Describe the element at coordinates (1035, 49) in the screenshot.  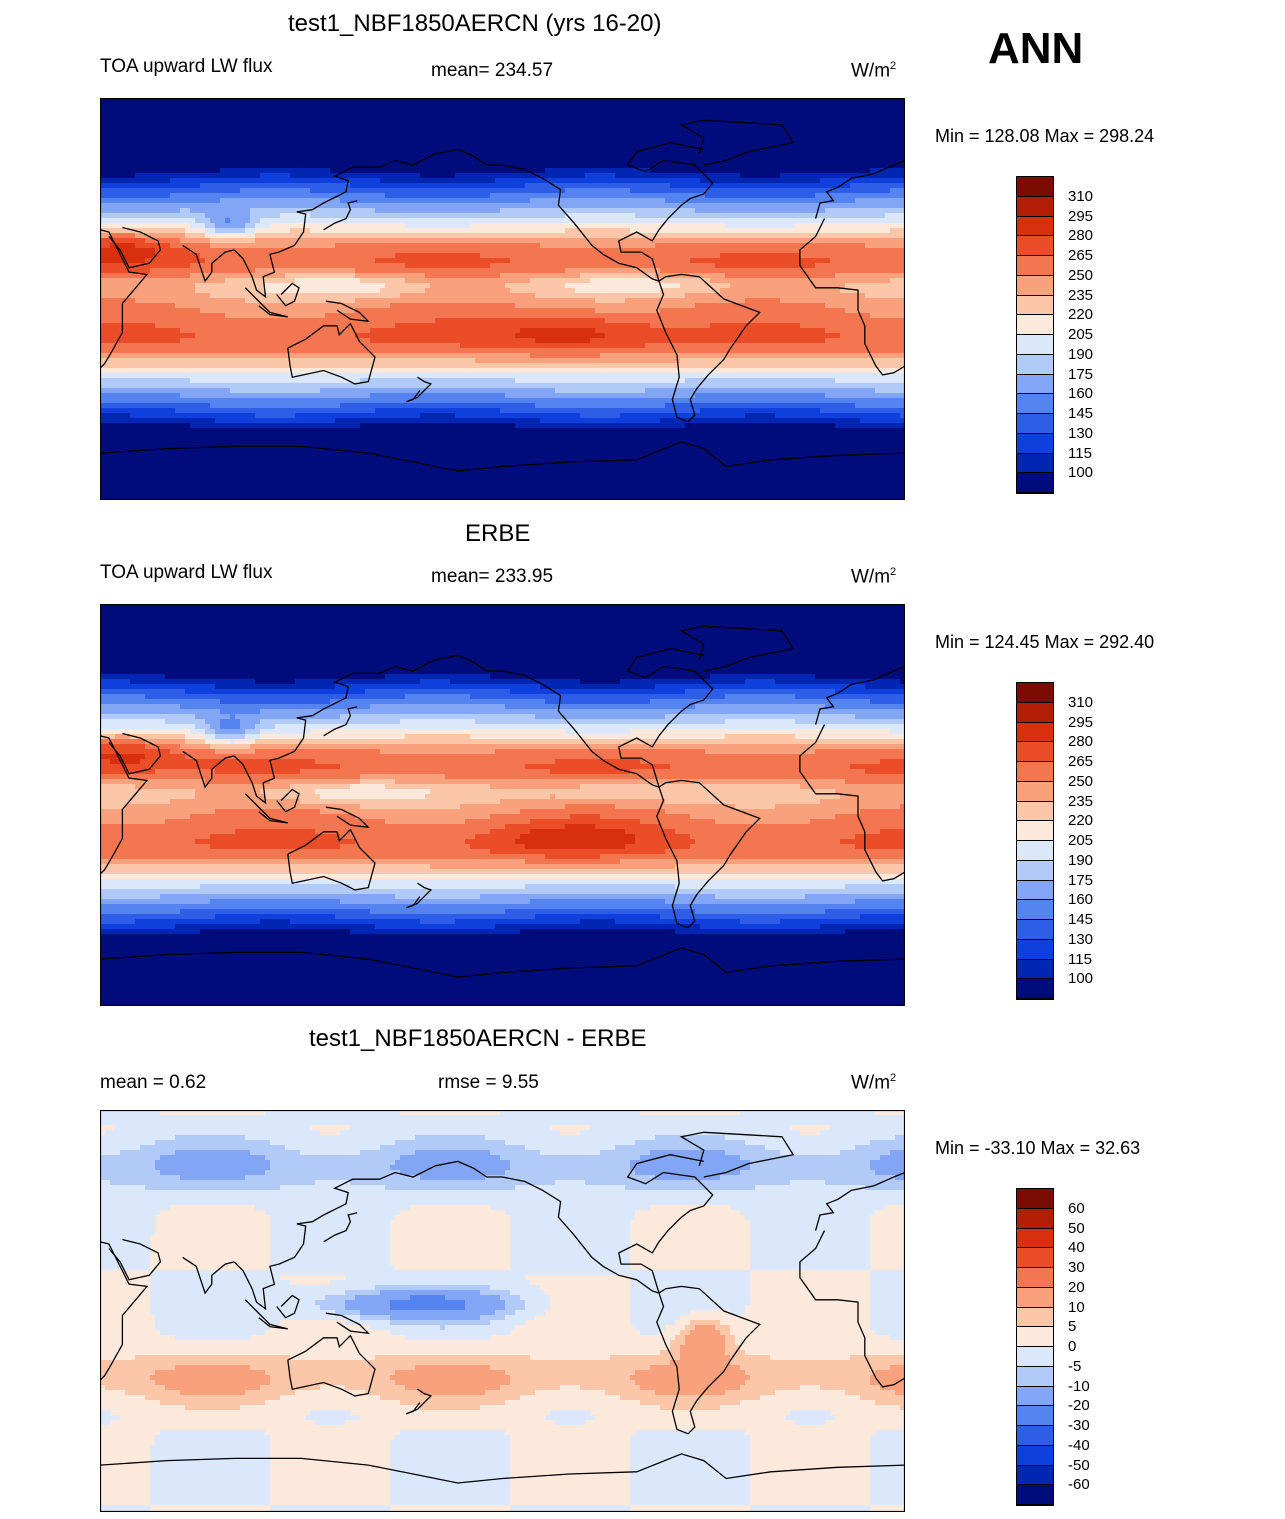
I see `season-label: ANN` at that location.